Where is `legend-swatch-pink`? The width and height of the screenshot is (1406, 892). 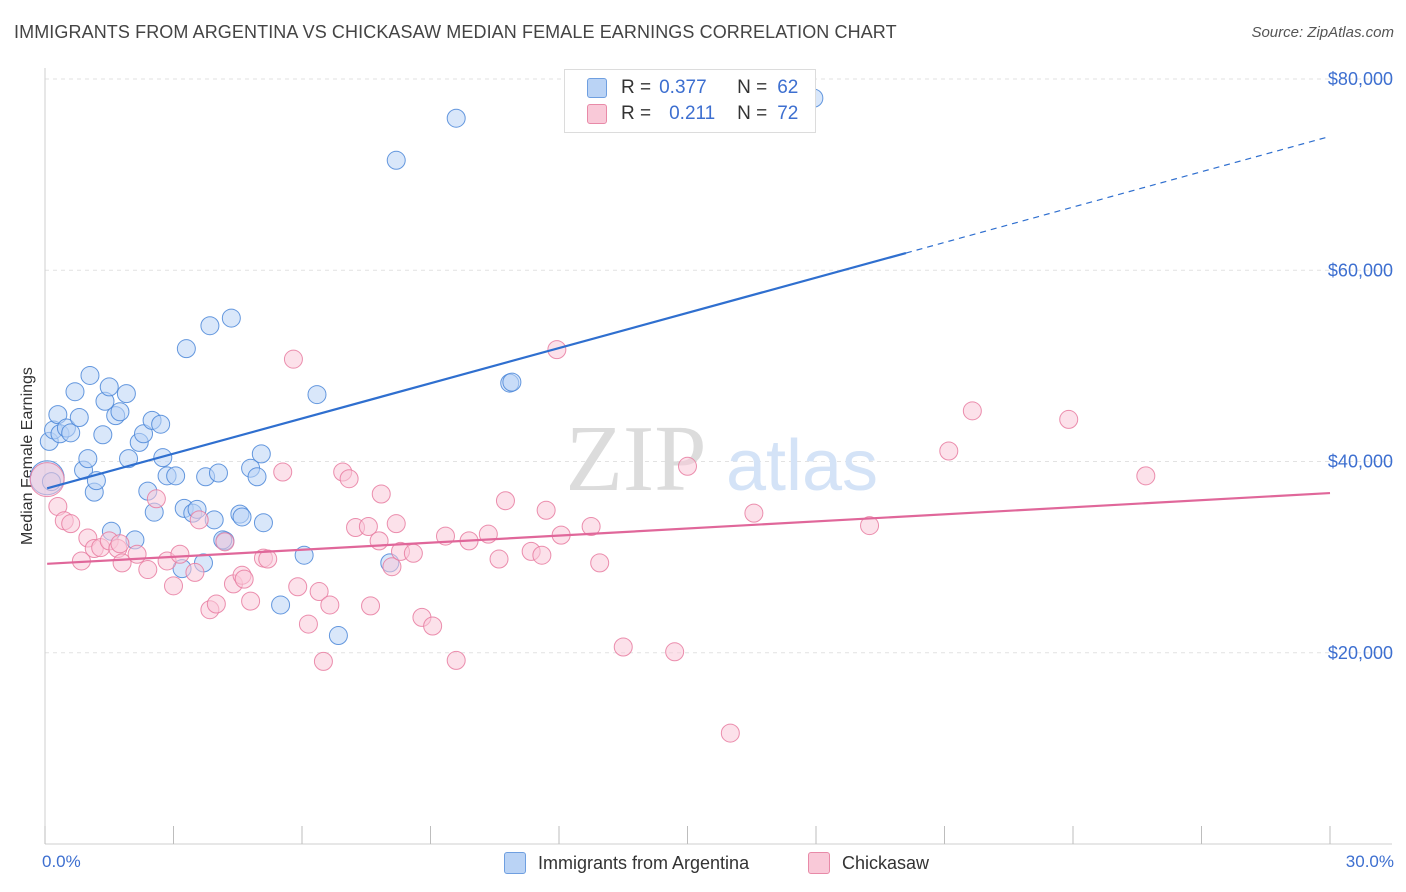
legend-swatch-pink is located at coordinates (597, 114).